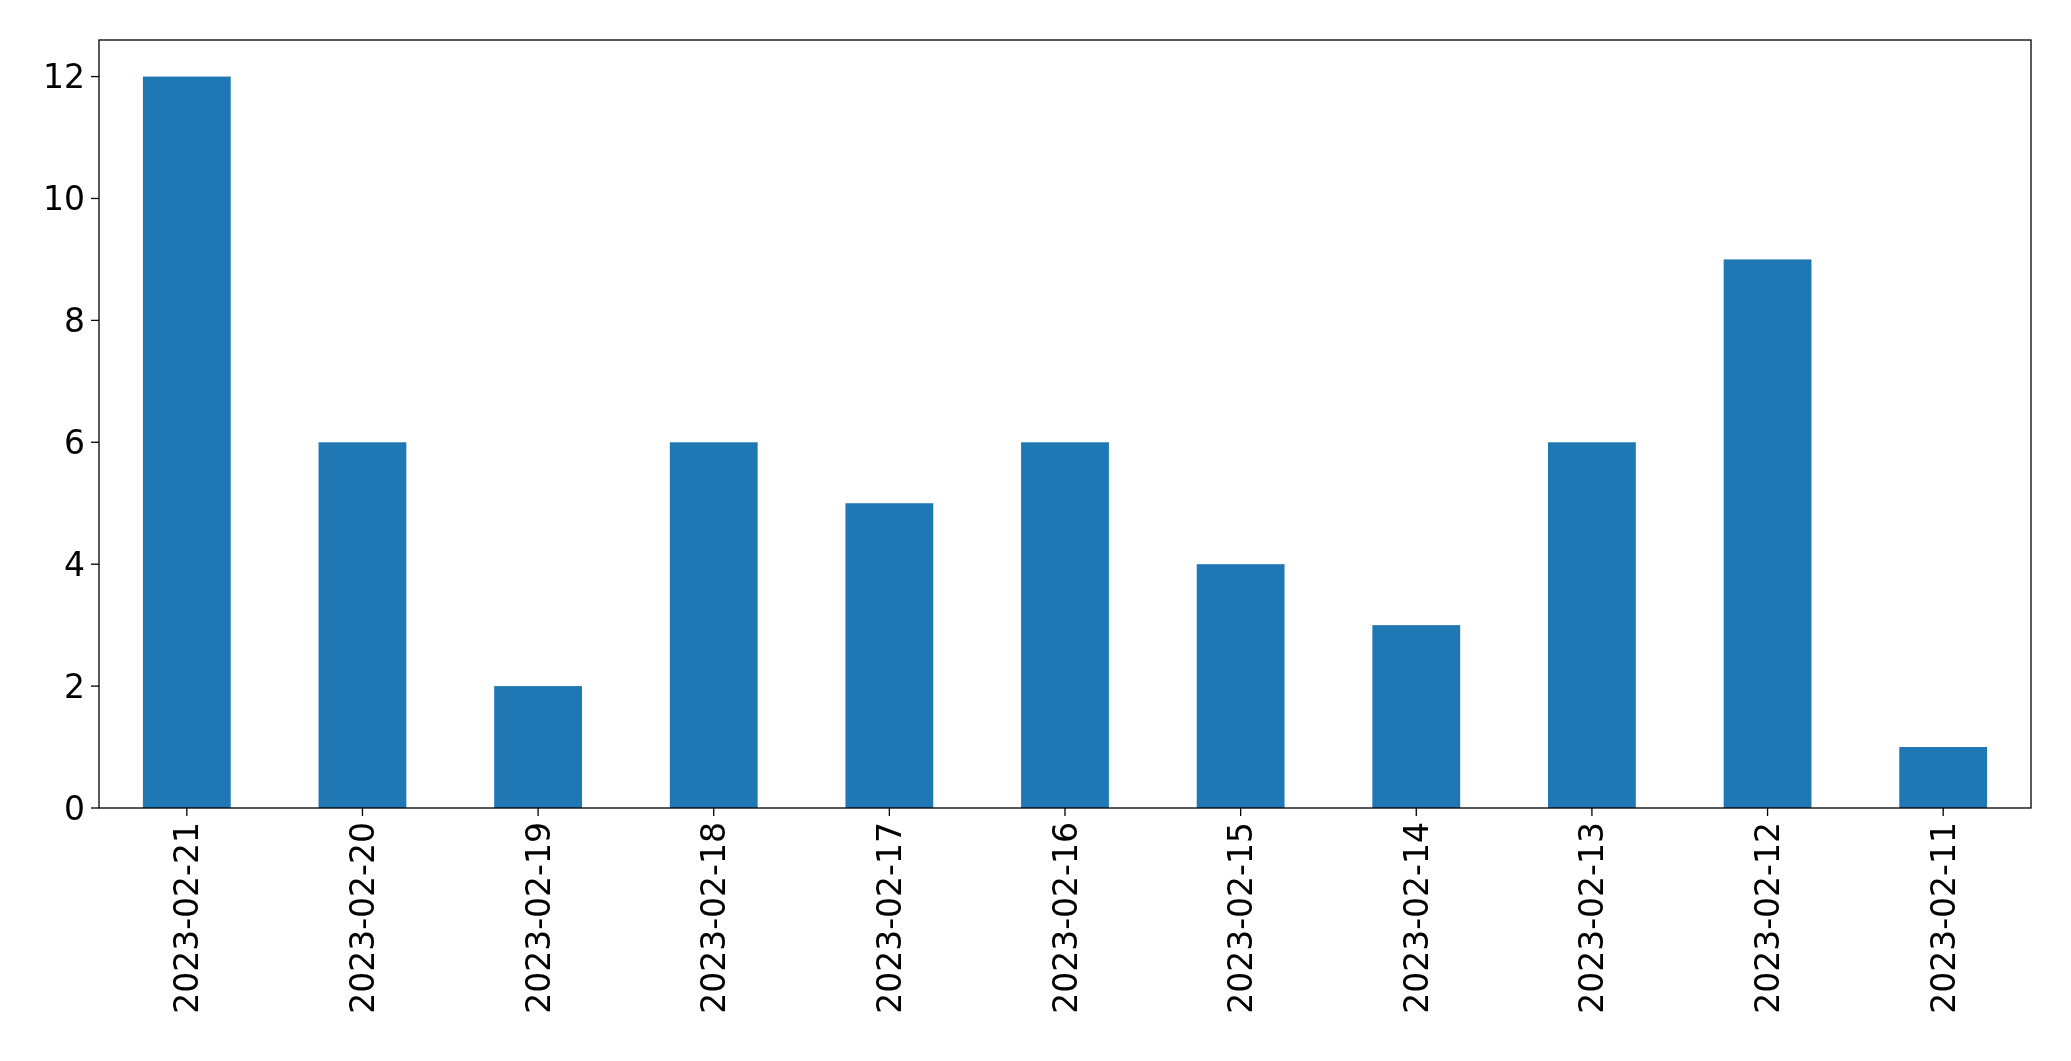 The width and height of the screenshot is (2071, 1061). I want to click on y-tick-label: 10, so click(64, 199).